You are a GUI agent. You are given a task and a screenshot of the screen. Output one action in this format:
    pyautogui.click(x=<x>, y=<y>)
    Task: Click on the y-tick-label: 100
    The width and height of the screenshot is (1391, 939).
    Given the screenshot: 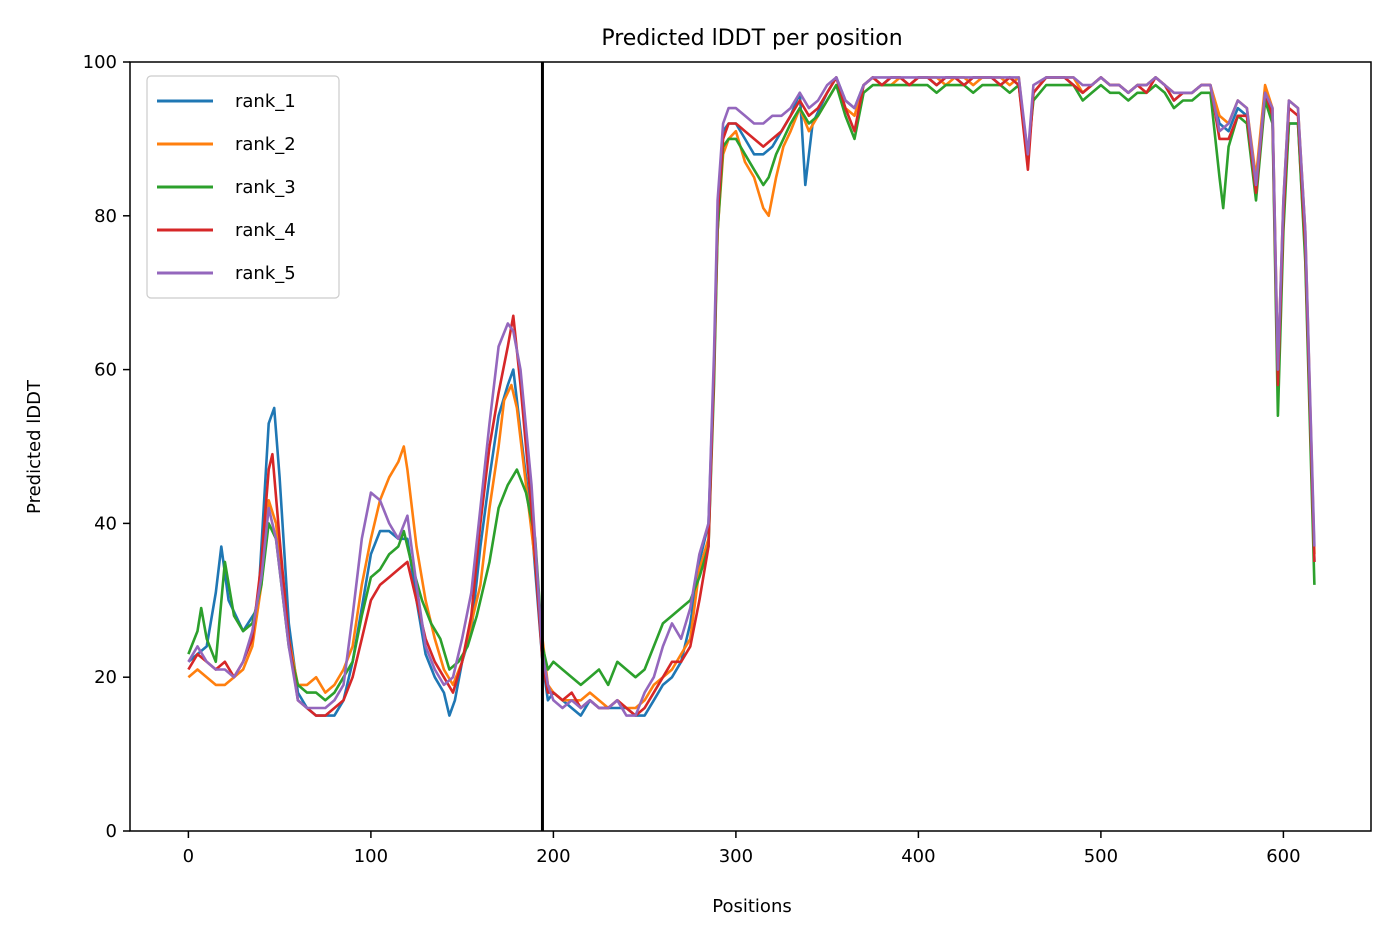 What is the action you would take?
    pyautogui.click(x=100, y=62)
    